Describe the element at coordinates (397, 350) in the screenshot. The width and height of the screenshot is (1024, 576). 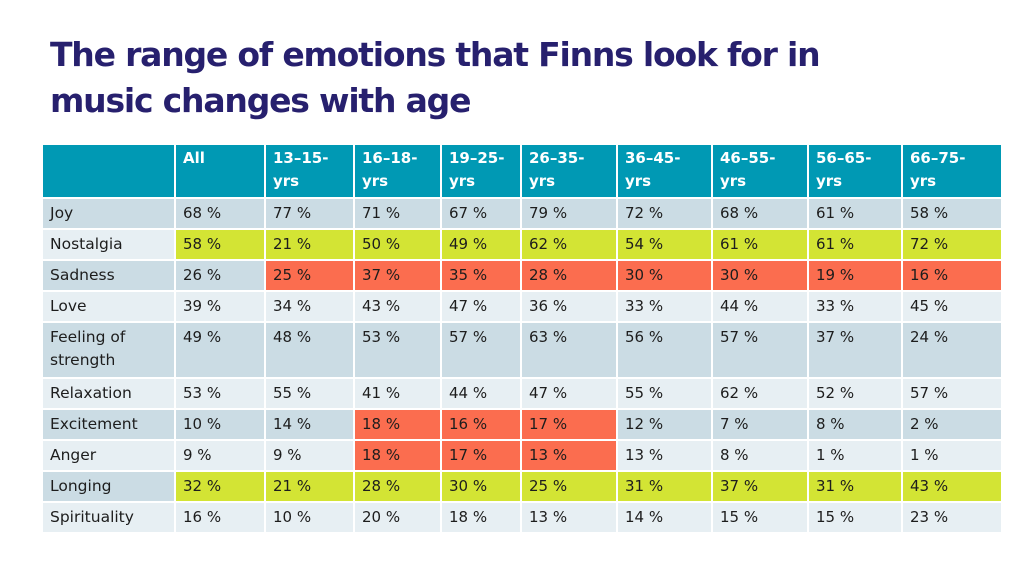
I see `value-cell: 53 %` at that location.